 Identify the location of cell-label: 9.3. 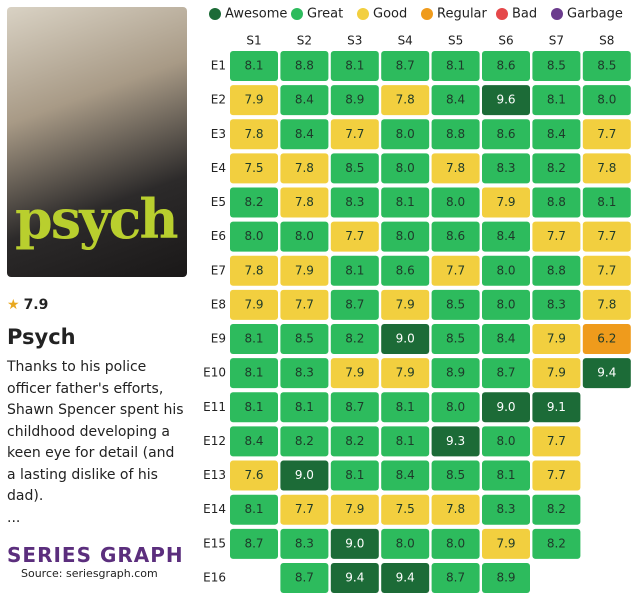
(455, 441).